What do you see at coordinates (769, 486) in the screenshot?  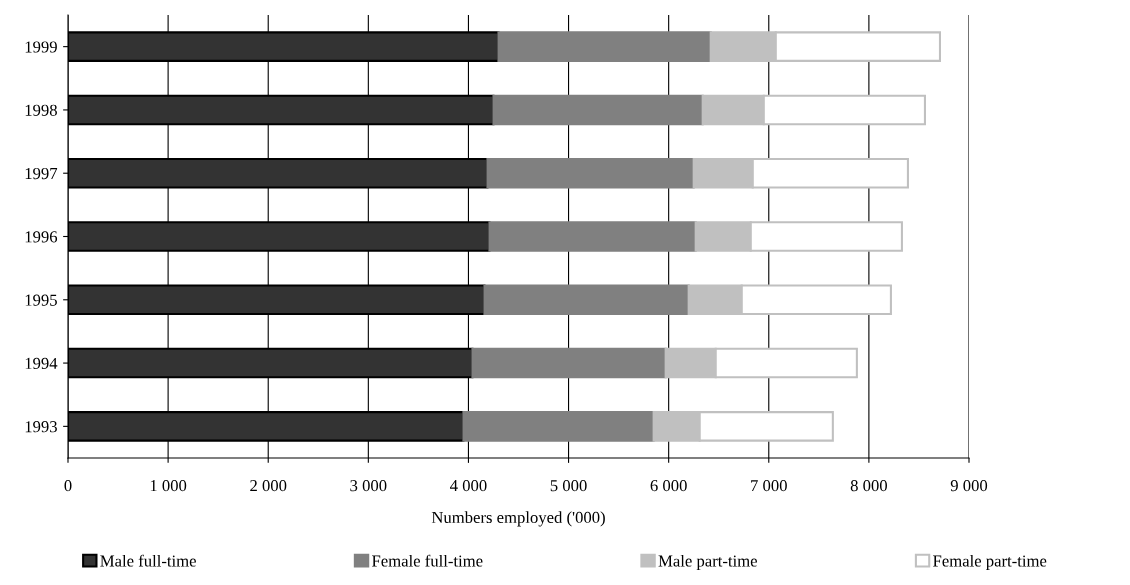 I see `x-tick-label: 7 000` at bounding box center [769, 486].